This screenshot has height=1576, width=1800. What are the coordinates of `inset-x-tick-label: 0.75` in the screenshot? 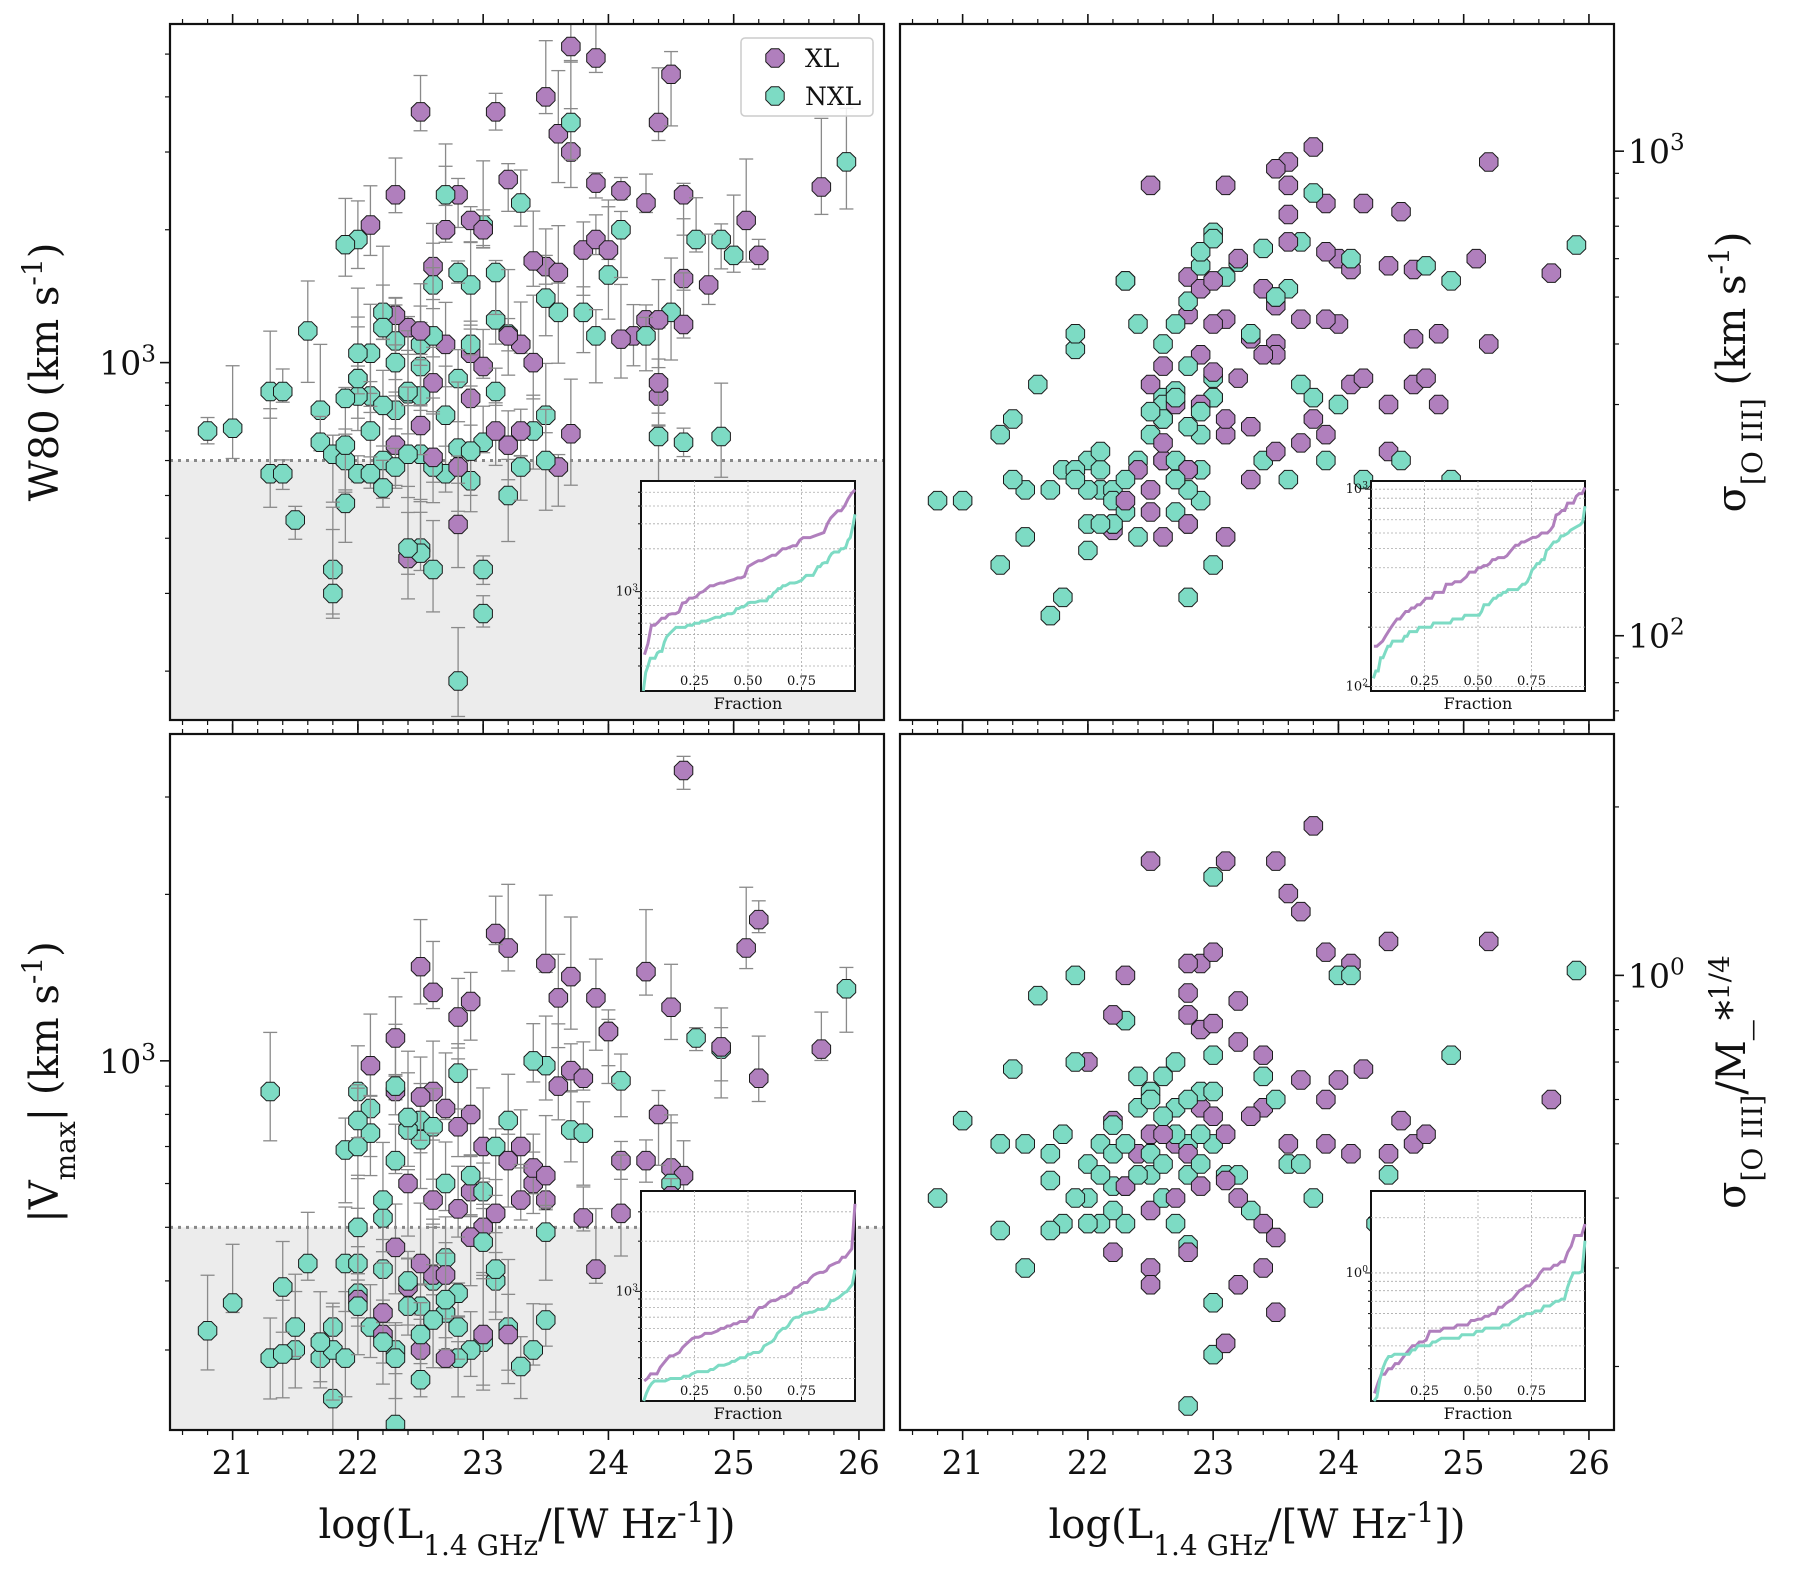 It's located at (1531, 681).